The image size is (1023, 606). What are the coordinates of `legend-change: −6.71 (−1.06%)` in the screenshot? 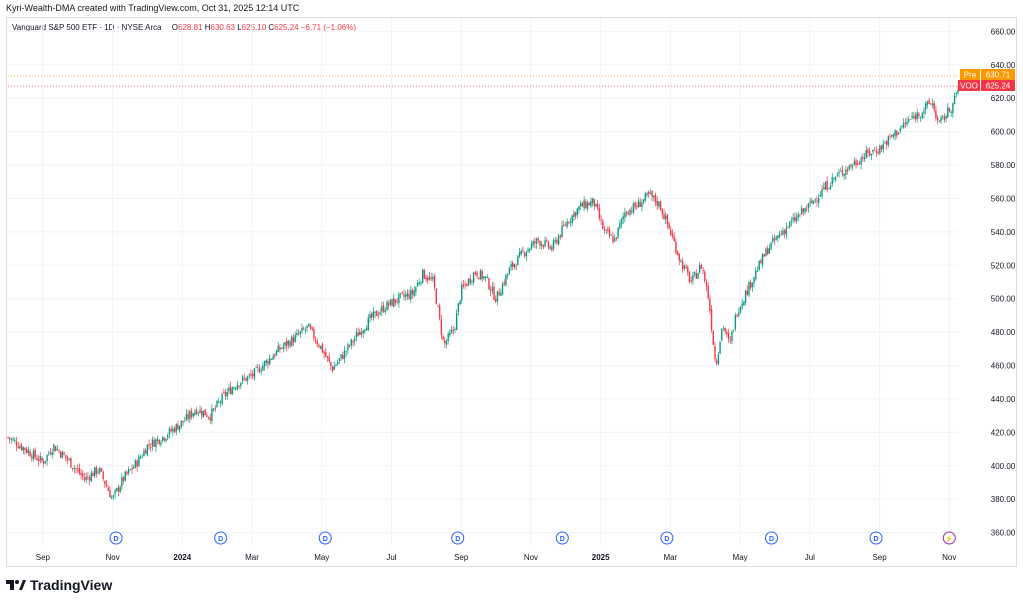 It's located at (328, 27).